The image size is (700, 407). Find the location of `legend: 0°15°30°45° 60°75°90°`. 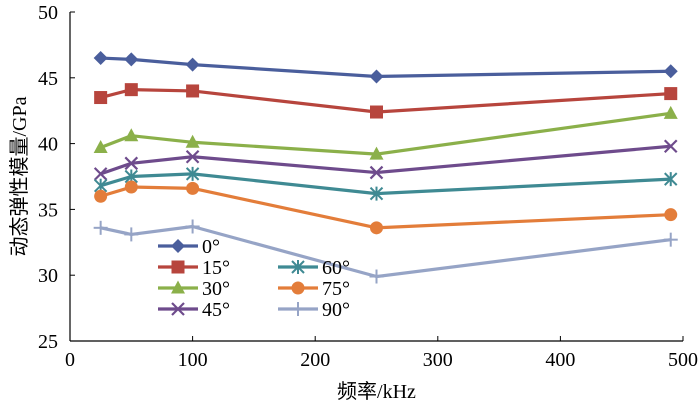

legend: 0°15°30°45° 60°75°90° is located at coordinates (254, 278).